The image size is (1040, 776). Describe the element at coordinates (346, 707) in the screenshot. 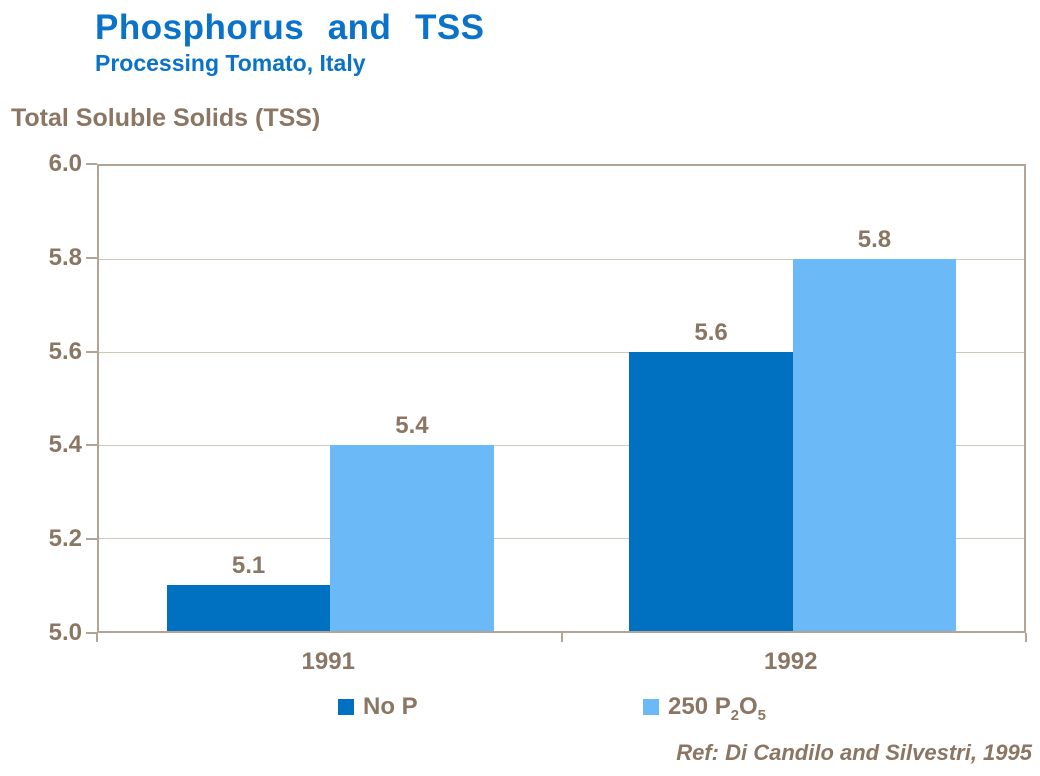

I see `legend-swatch-no-p` at that location.